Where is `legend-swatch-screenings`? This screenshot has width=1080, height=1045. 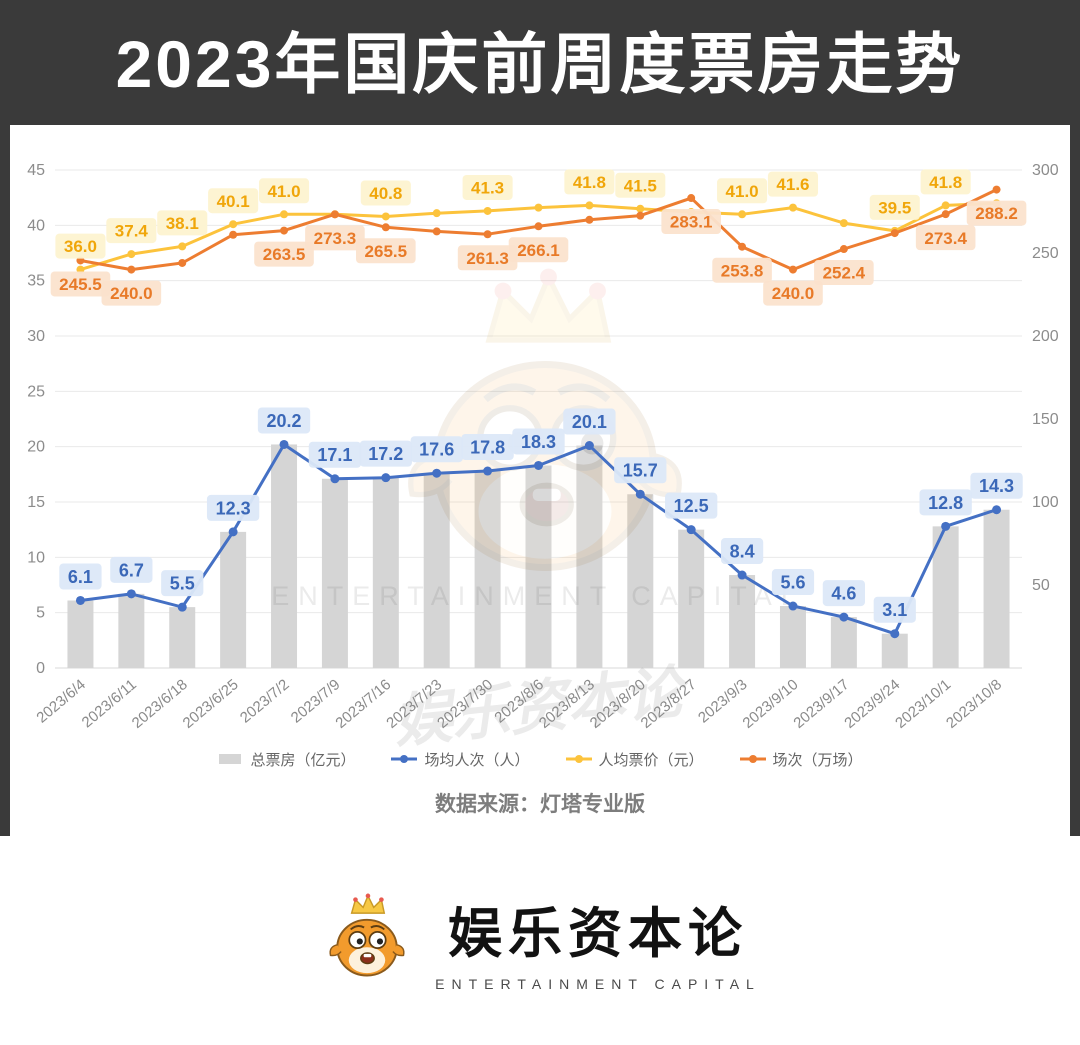
legend-swatch-screenings is located at coordinates (752, 759).